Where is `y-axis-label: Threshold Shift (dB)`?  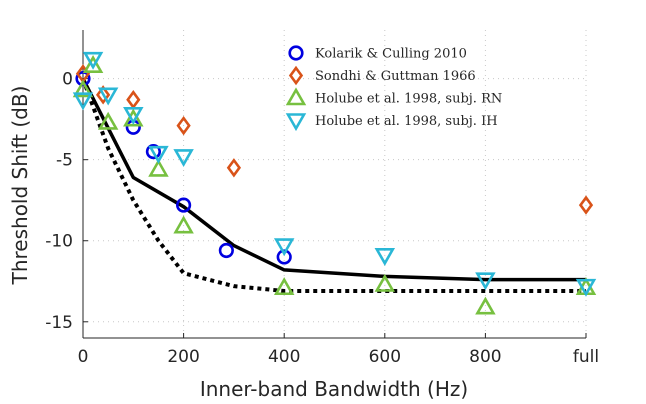 y-axis-label: Threshold Shift (dB) is located at coordinates (20, 186).